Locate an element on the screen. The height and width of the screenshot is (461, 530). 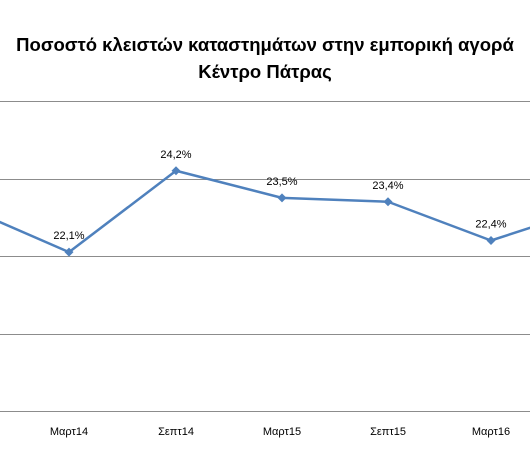
x-tick-label: Σεπτ15 is located at coordinates (388, 432).